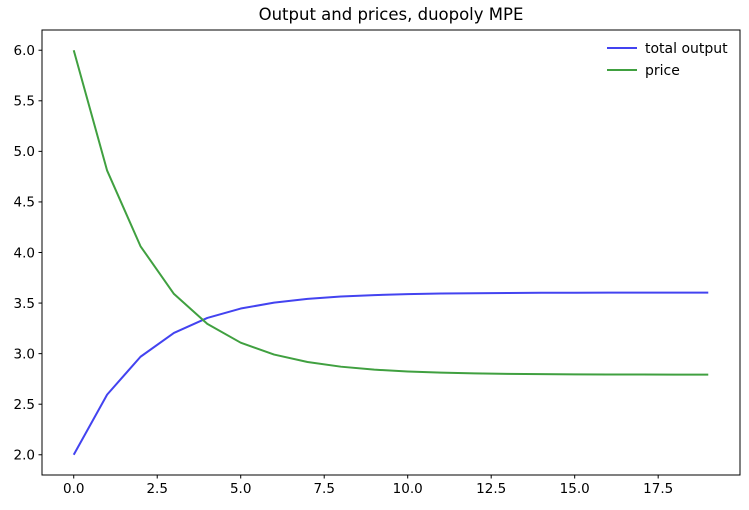 The height and width of the screenshot is (510, 749). Describe the element at coordinates (24, 203) in the screenshot. I see `y-tick-label: 4.5` at that location.